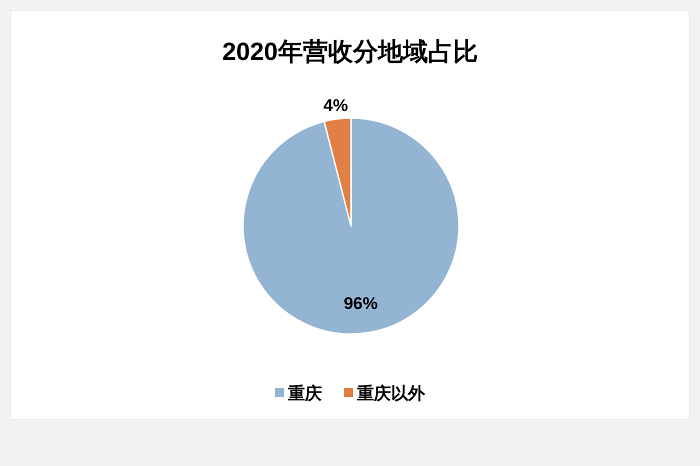 The width and height of the screenshot is (700, 466). I want to click on legend-label: 重庆以外, so click(391, 393).